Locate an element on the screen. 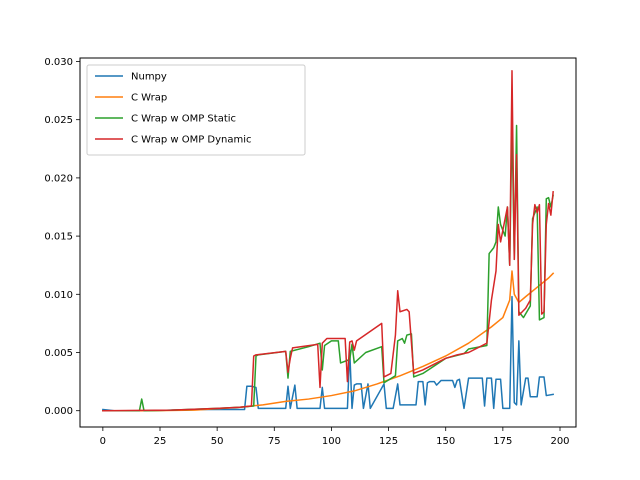  y-tick-label-4: 0.020 is located at coordinates (58, 178).